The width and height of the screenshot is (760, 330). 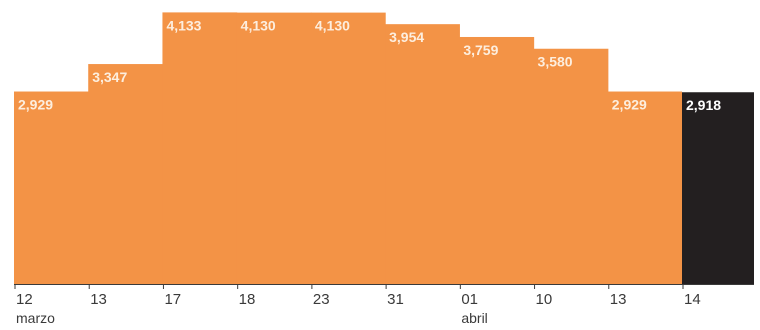 What do you see at coordinates (474, 318) in the screenshot?
I see `month-label-abril: abril` at bounding box center [474, 318].